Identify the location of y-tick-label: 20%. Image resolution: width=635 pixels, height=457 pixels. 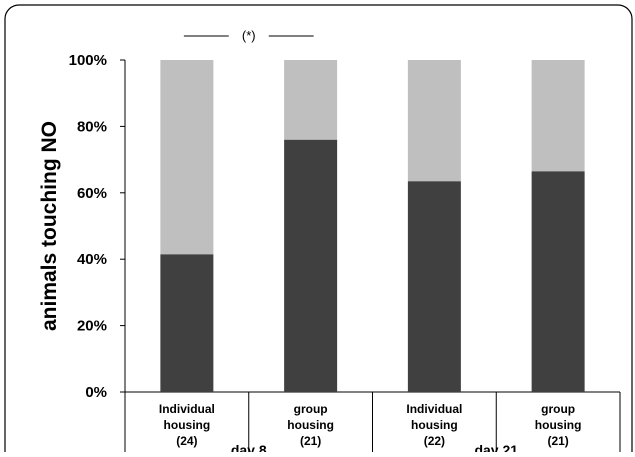
(92, 326).